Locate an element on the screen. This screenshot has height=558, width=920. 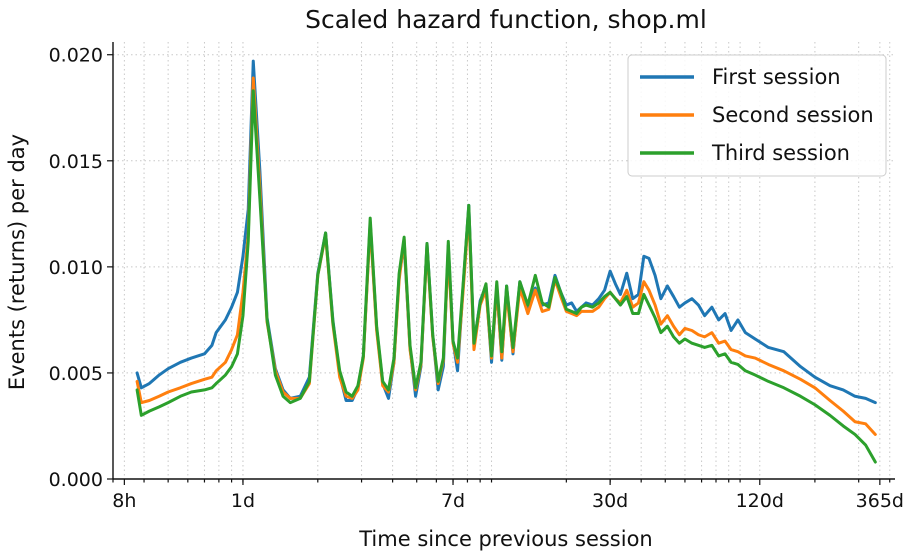
y-tick-label: 0.020 is located at coordinates (76, 56).